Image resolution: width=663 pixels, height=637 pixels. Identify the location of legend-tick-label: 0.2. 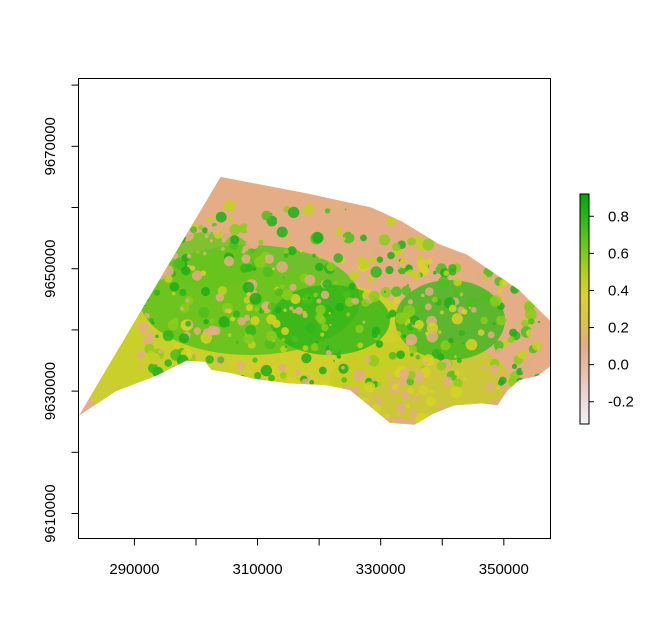
(618, 328).